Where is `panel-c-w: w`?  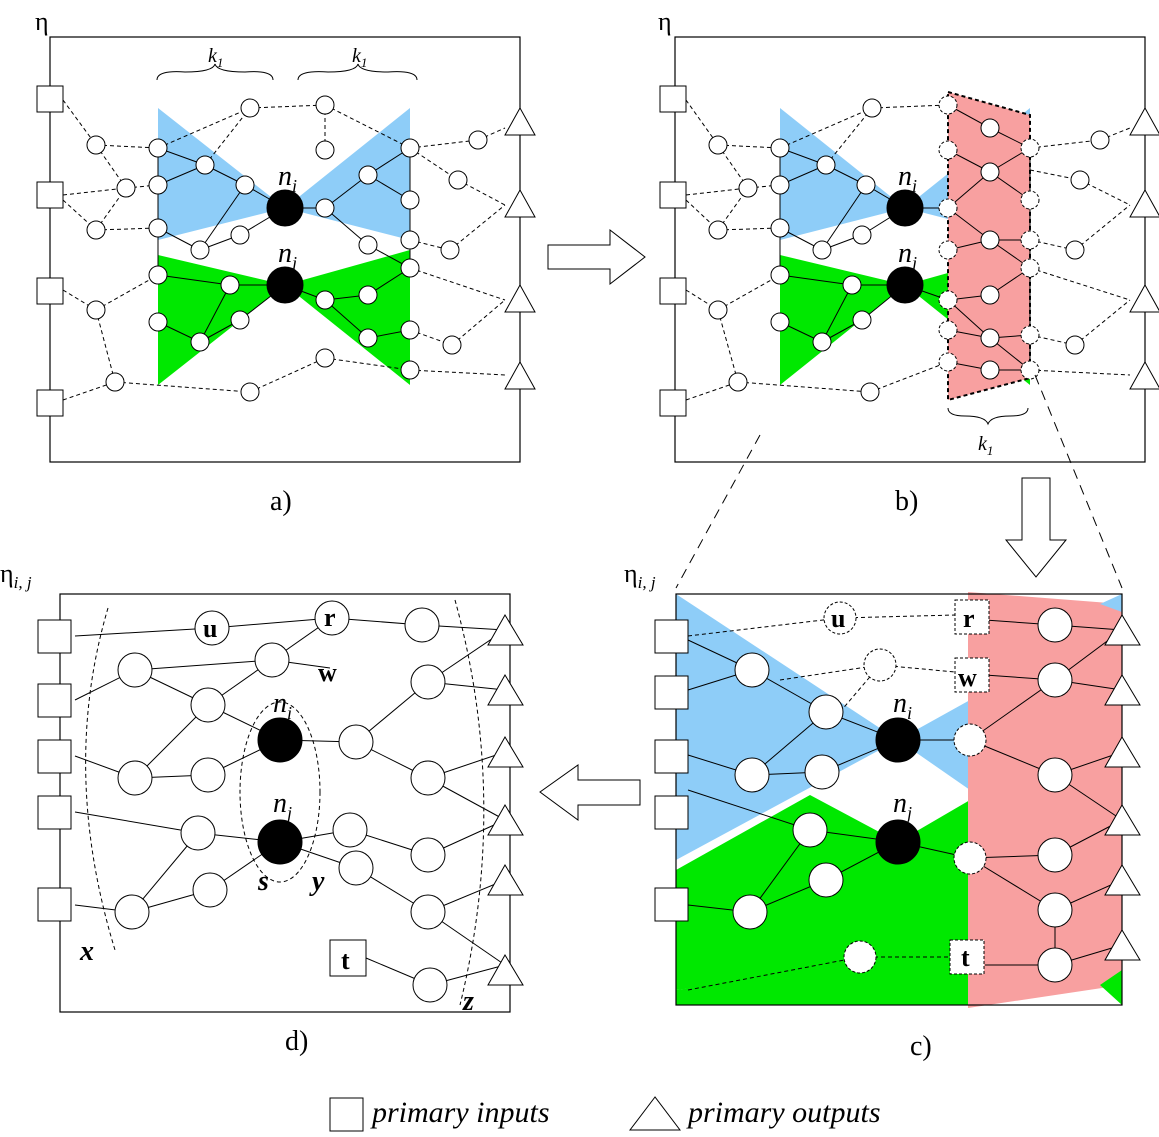 panel-c-w: w is located at coordinates (967, 677).